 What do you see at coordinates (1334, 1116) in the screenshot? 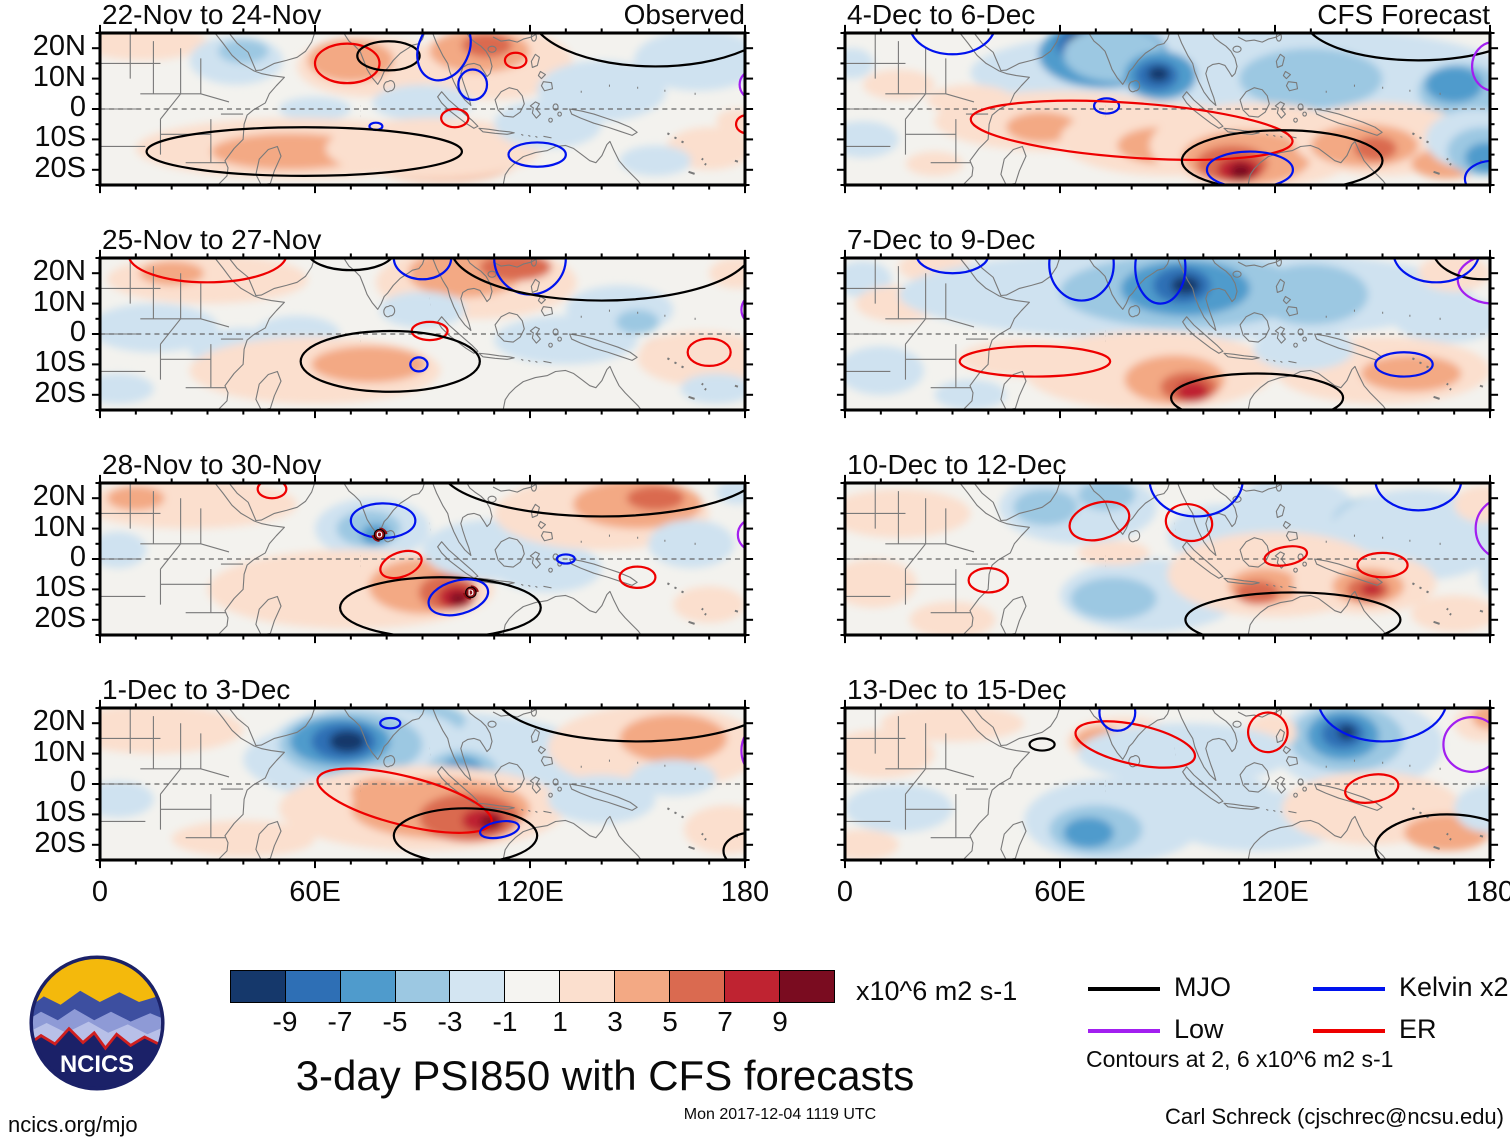
I see `credit-line: Carl Schreck (cjschrec@ncsu.edu)` at bounding box center [1334, 1116].